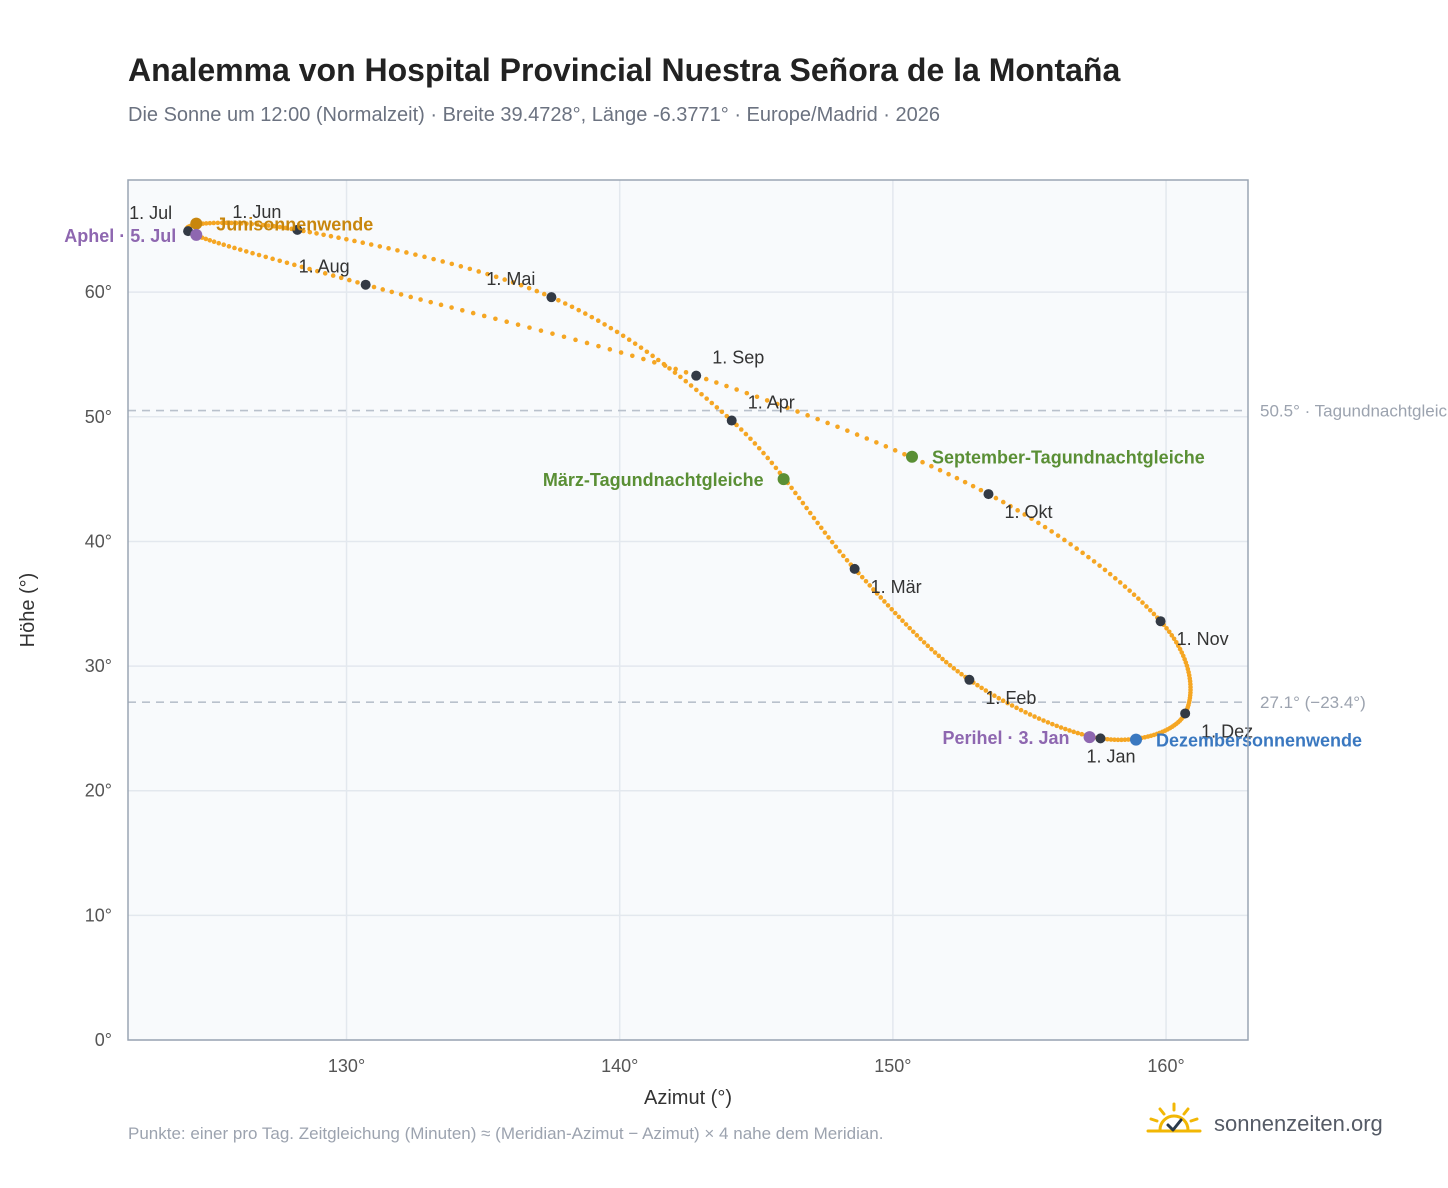 This screenshot has height=1188, width=1448. I want to click on sun-check-icon, so click(1174, 1124).